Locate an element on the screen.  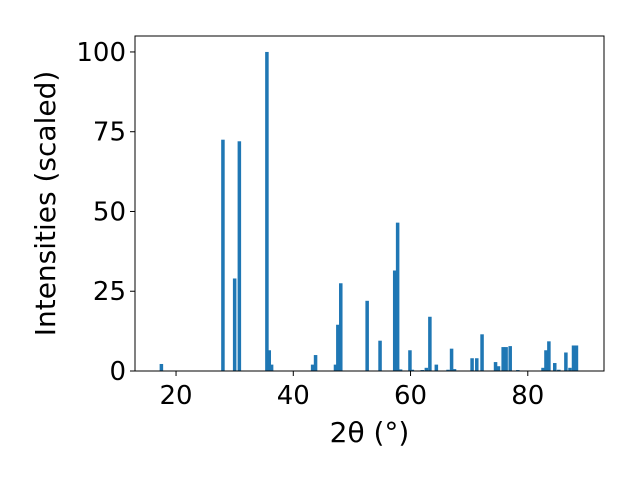
x-tick-label: 80 is located at coordinates (527, 396).